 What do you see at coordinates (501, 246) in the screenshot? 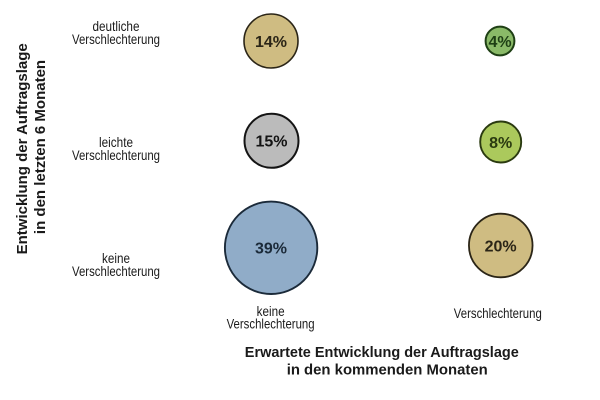
I see `svg-text: 20%` at bounding box center [501, 246].